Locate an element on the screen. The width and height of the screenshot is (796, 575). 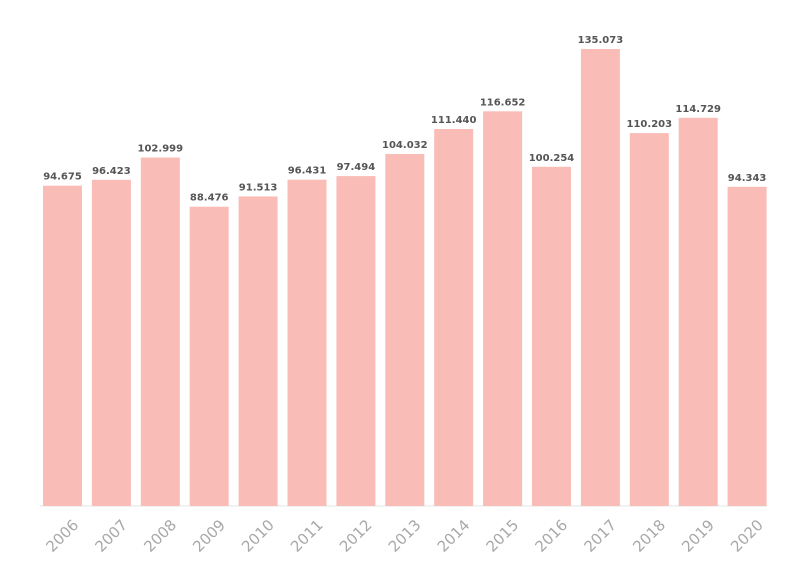
x-tick-label-2020: 2020 is located at coordinates (747, 536).